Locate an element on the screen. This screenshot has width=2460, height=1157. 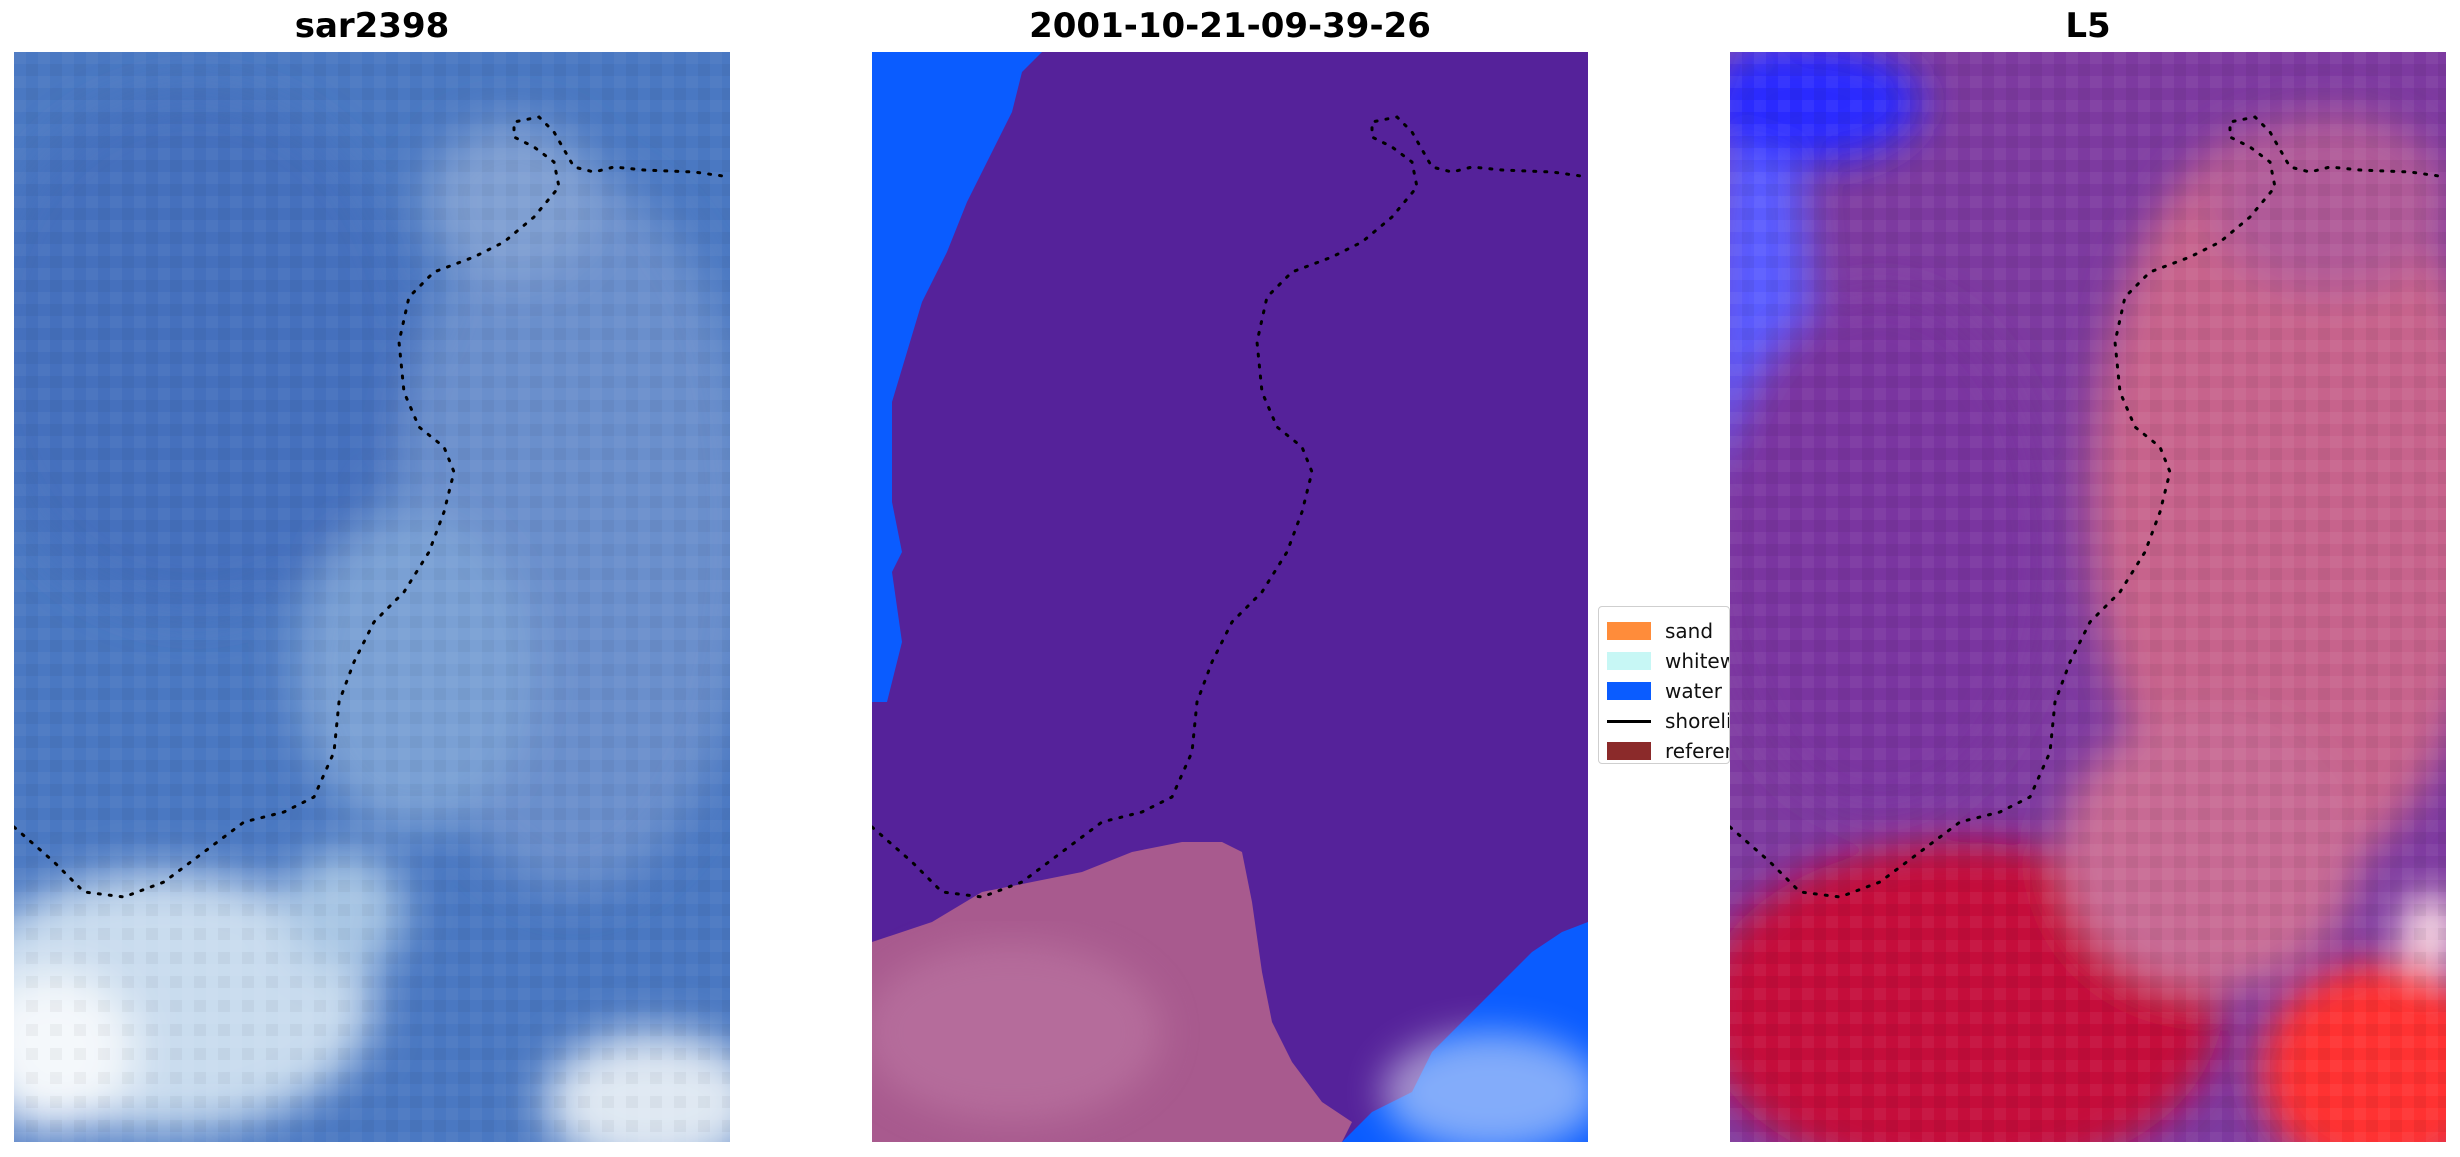
panel-title-rgb: sar2398 is located at coordinates (372, 26).